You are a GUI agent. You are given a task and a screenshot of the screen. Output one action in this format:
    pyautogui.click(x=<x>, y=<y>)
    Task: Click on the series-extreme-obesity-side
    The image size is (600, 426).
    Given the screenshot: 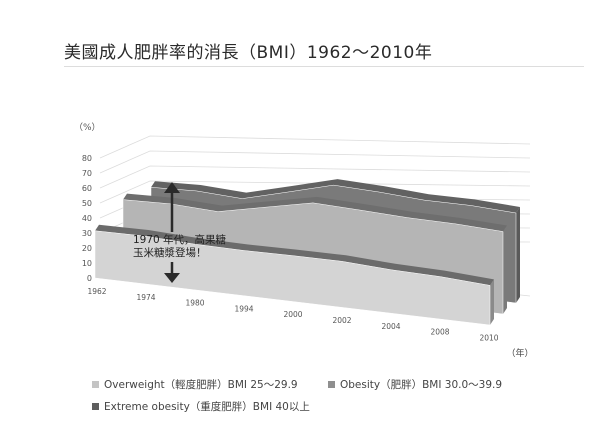 What is the action you would take?
    pyautogui.click(x=518, y=255)
    